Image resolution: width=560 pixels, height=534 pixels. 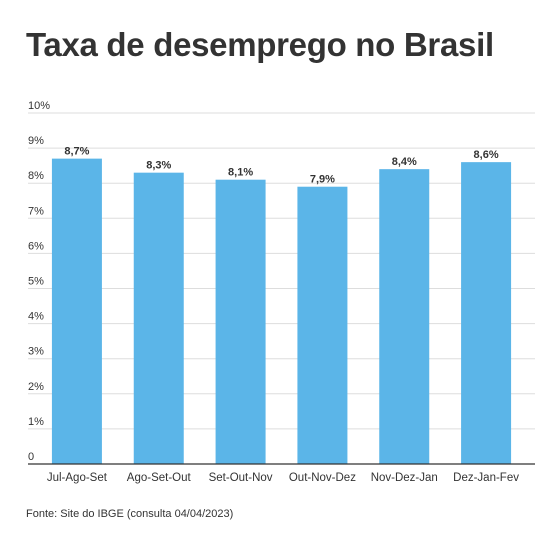 What do you see at coordinates (36, 387) in the screenshot?
I see `y-tick-label: 2%` at bounding box center [36, 387].